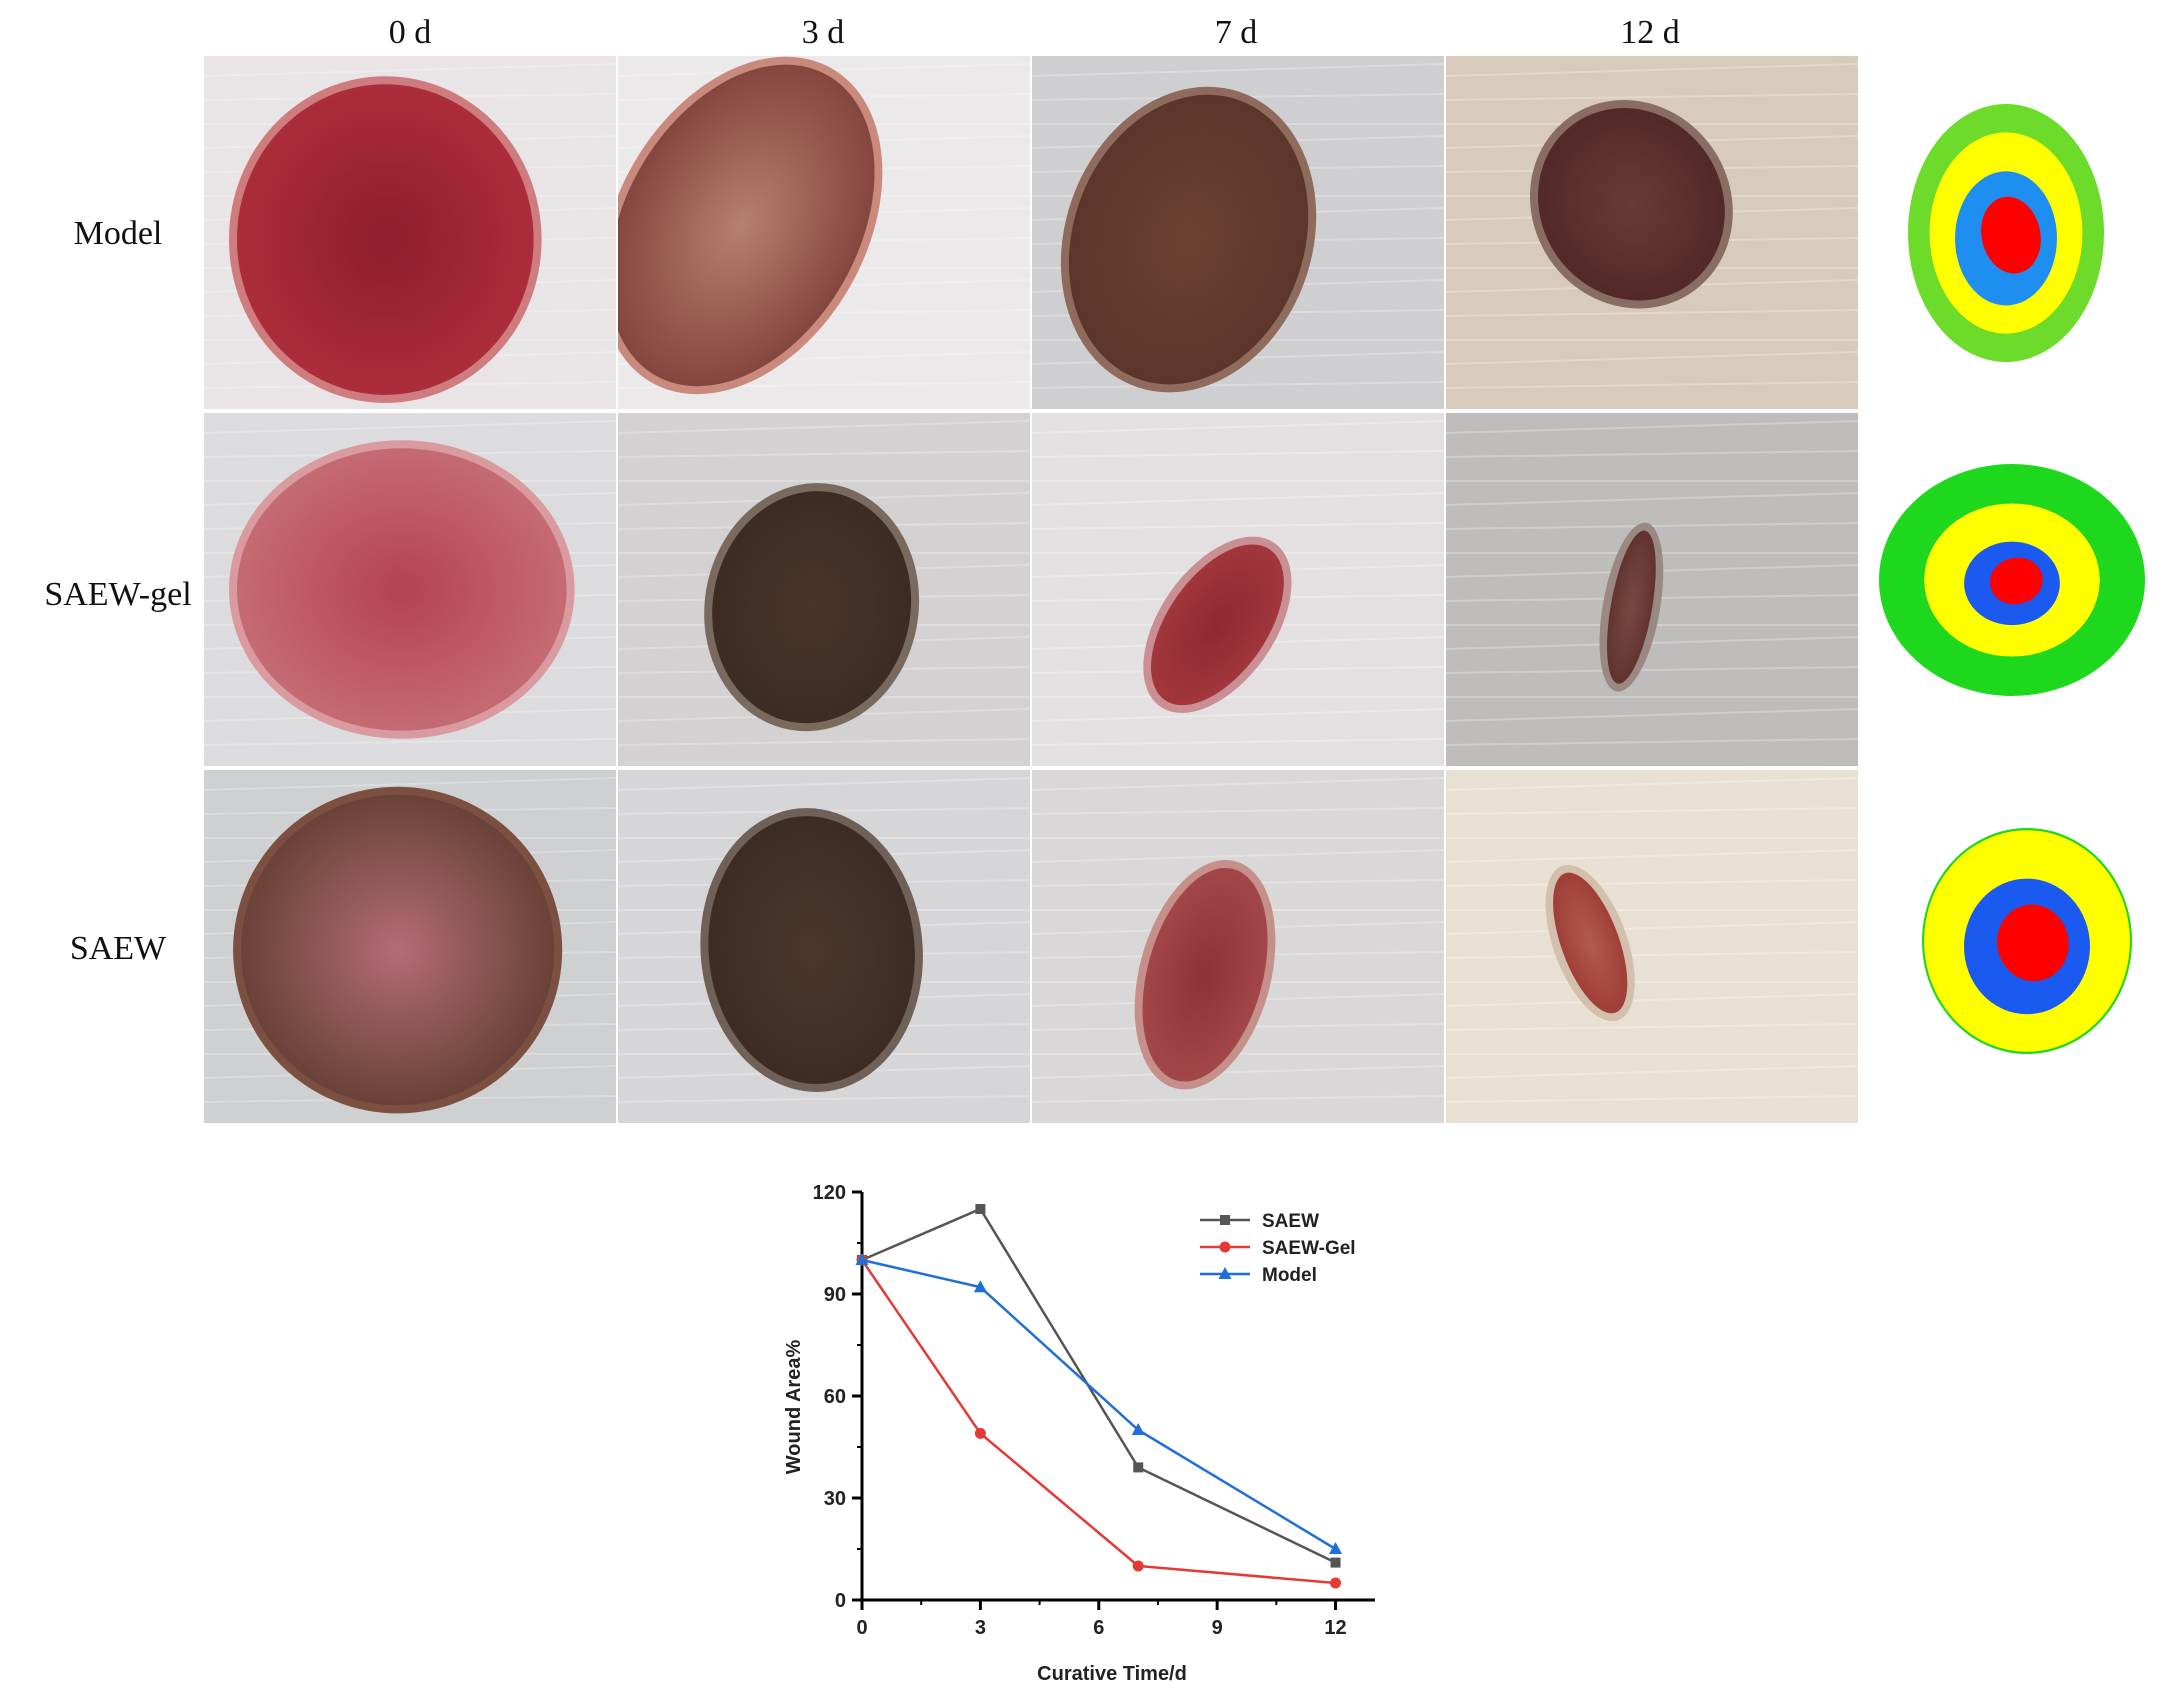 The height and width of the screenshot is (1696, 2169). Describe the element at coordinates (1309, 1248) in the screenshot. I see `legend-label-saew-gel: SAEW-Gel` at that location.